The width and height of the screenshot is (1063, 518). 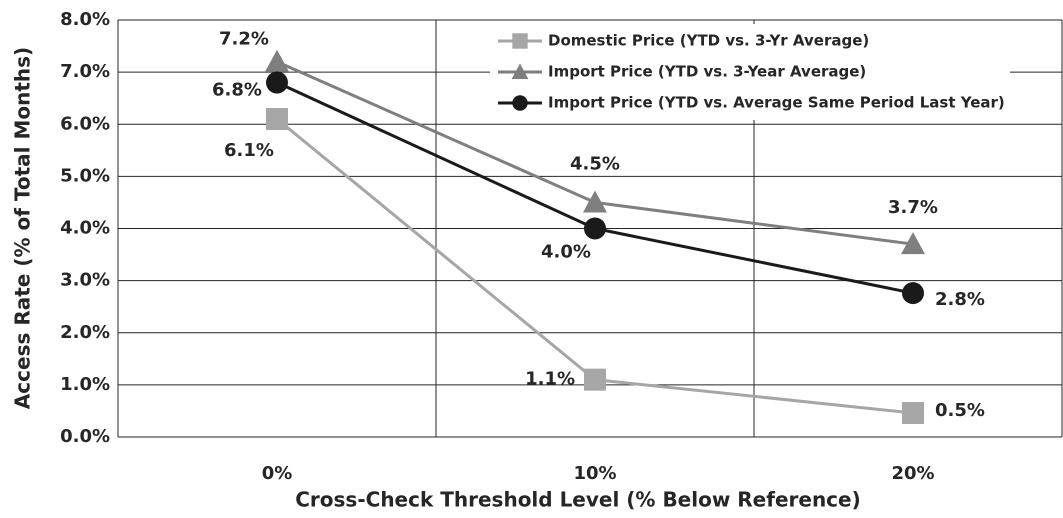 I want to click on x-tick-label: 10%, so click(x=594, y=473).